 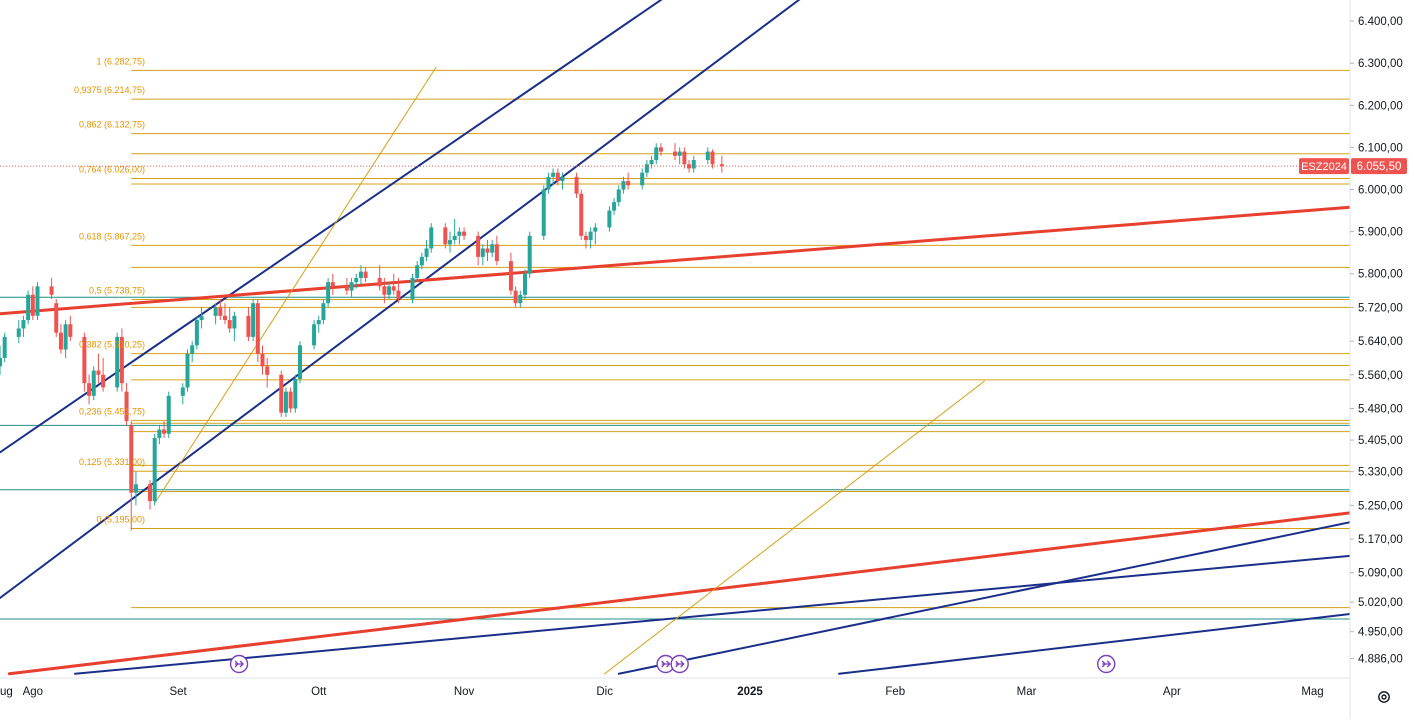 I want to click on event-arrow-glyph, so click(x=666, y=664).